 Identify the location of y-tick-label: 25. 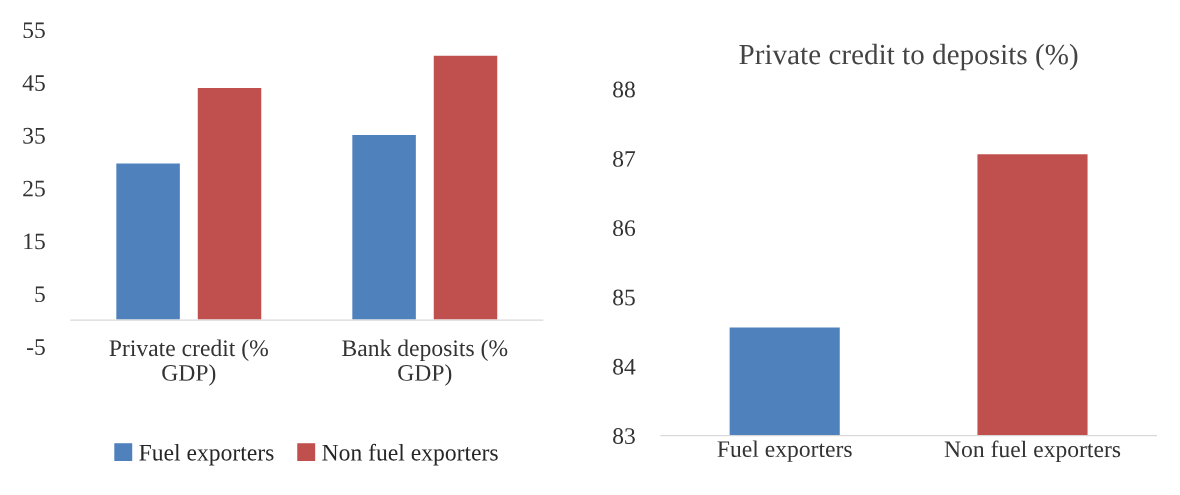
(34, 188).